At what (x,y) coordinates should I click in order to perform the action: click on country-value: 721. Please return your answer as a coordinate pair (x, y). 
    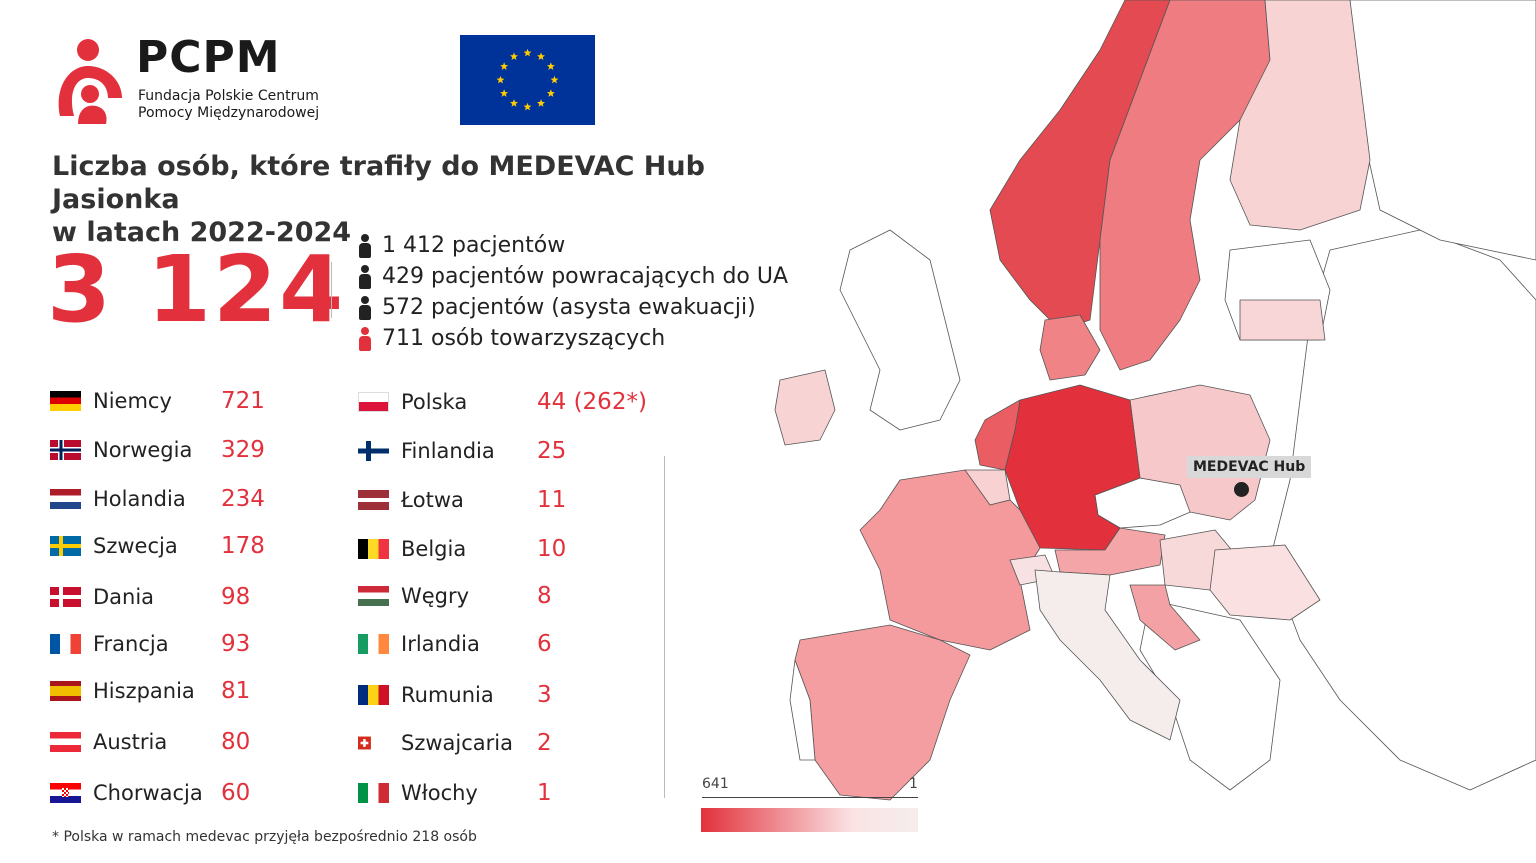
    Looking at the image, I should click on (243, 401).